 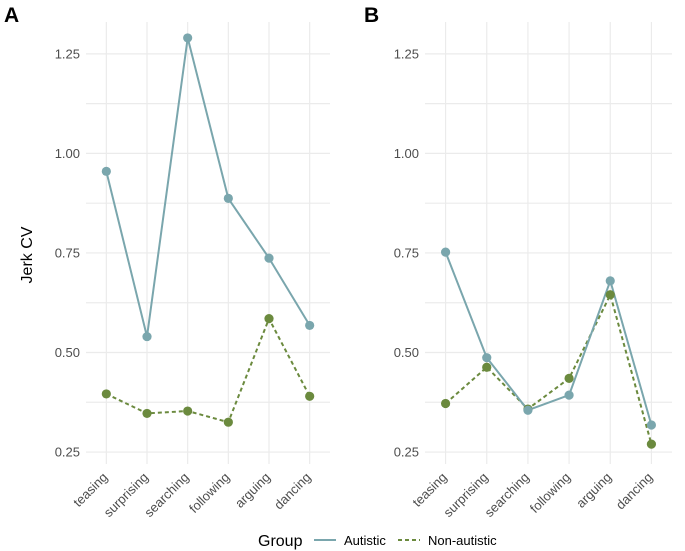 What do you see at coordinates (445, 252) in the screenshot?
I see `panel-b-point-autistic-teasing` at bounding box center [445, 252].